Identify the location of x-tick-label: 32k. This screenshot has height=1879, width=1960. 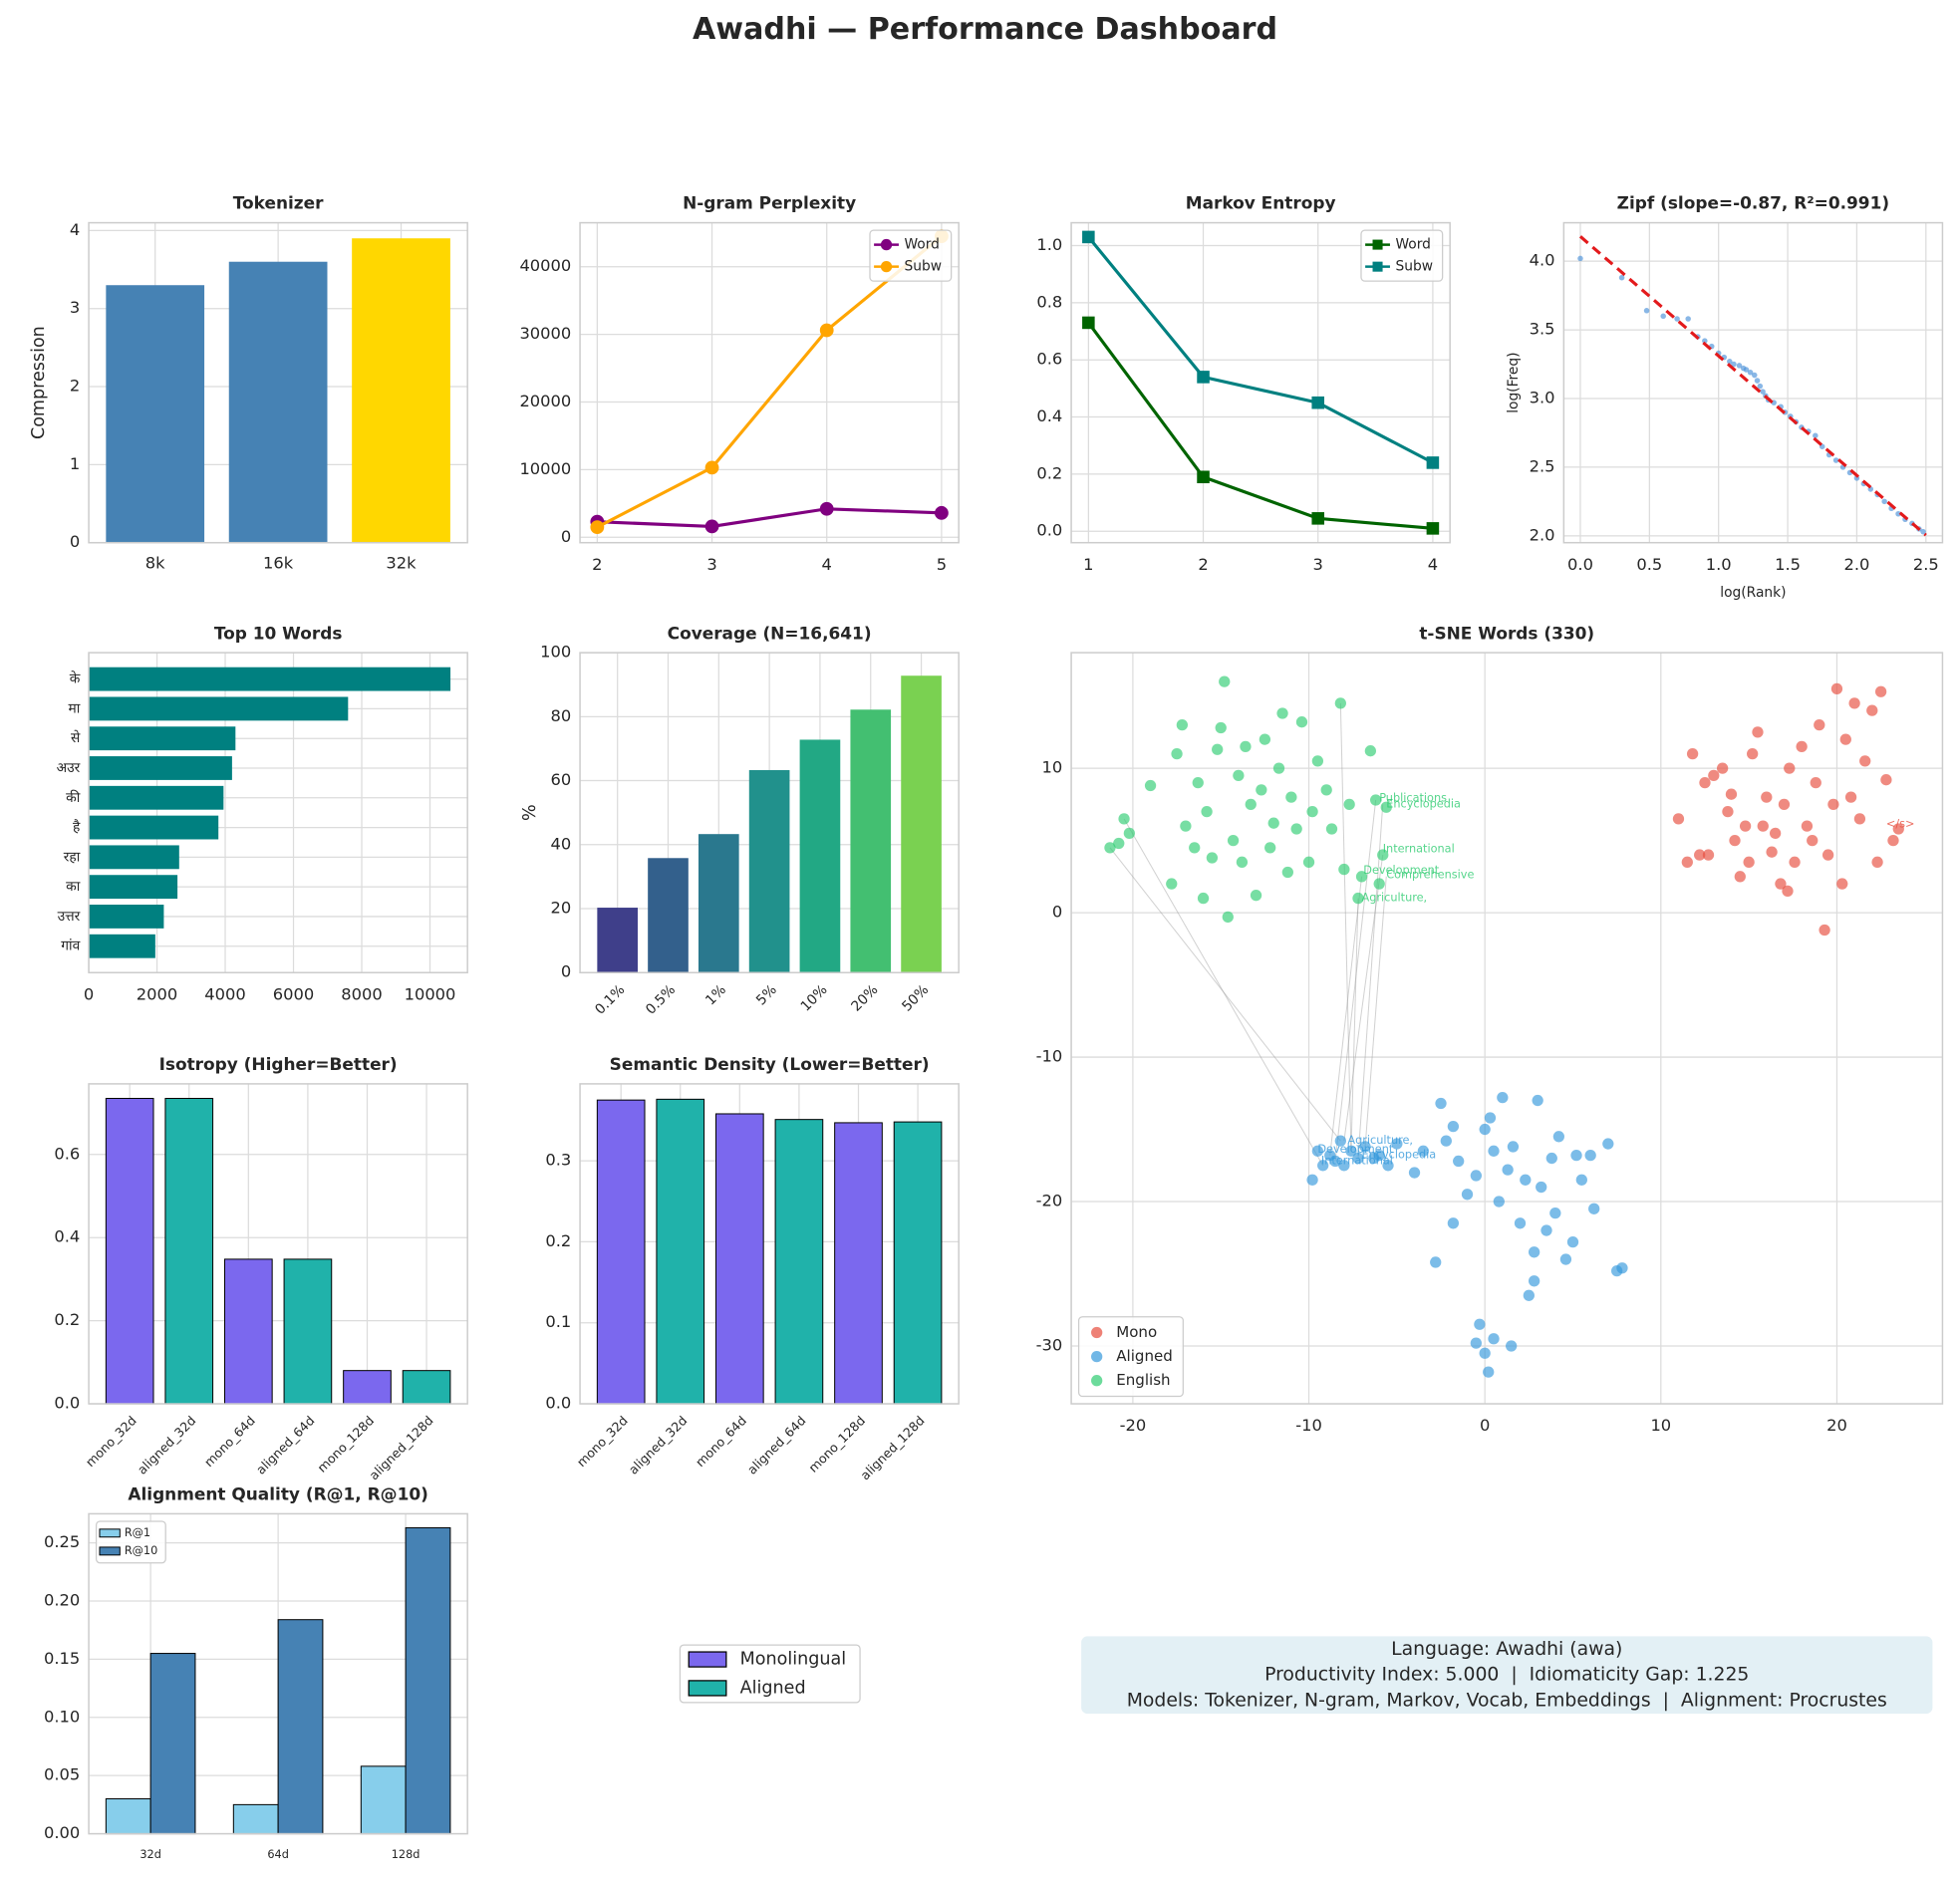
(401, 563).